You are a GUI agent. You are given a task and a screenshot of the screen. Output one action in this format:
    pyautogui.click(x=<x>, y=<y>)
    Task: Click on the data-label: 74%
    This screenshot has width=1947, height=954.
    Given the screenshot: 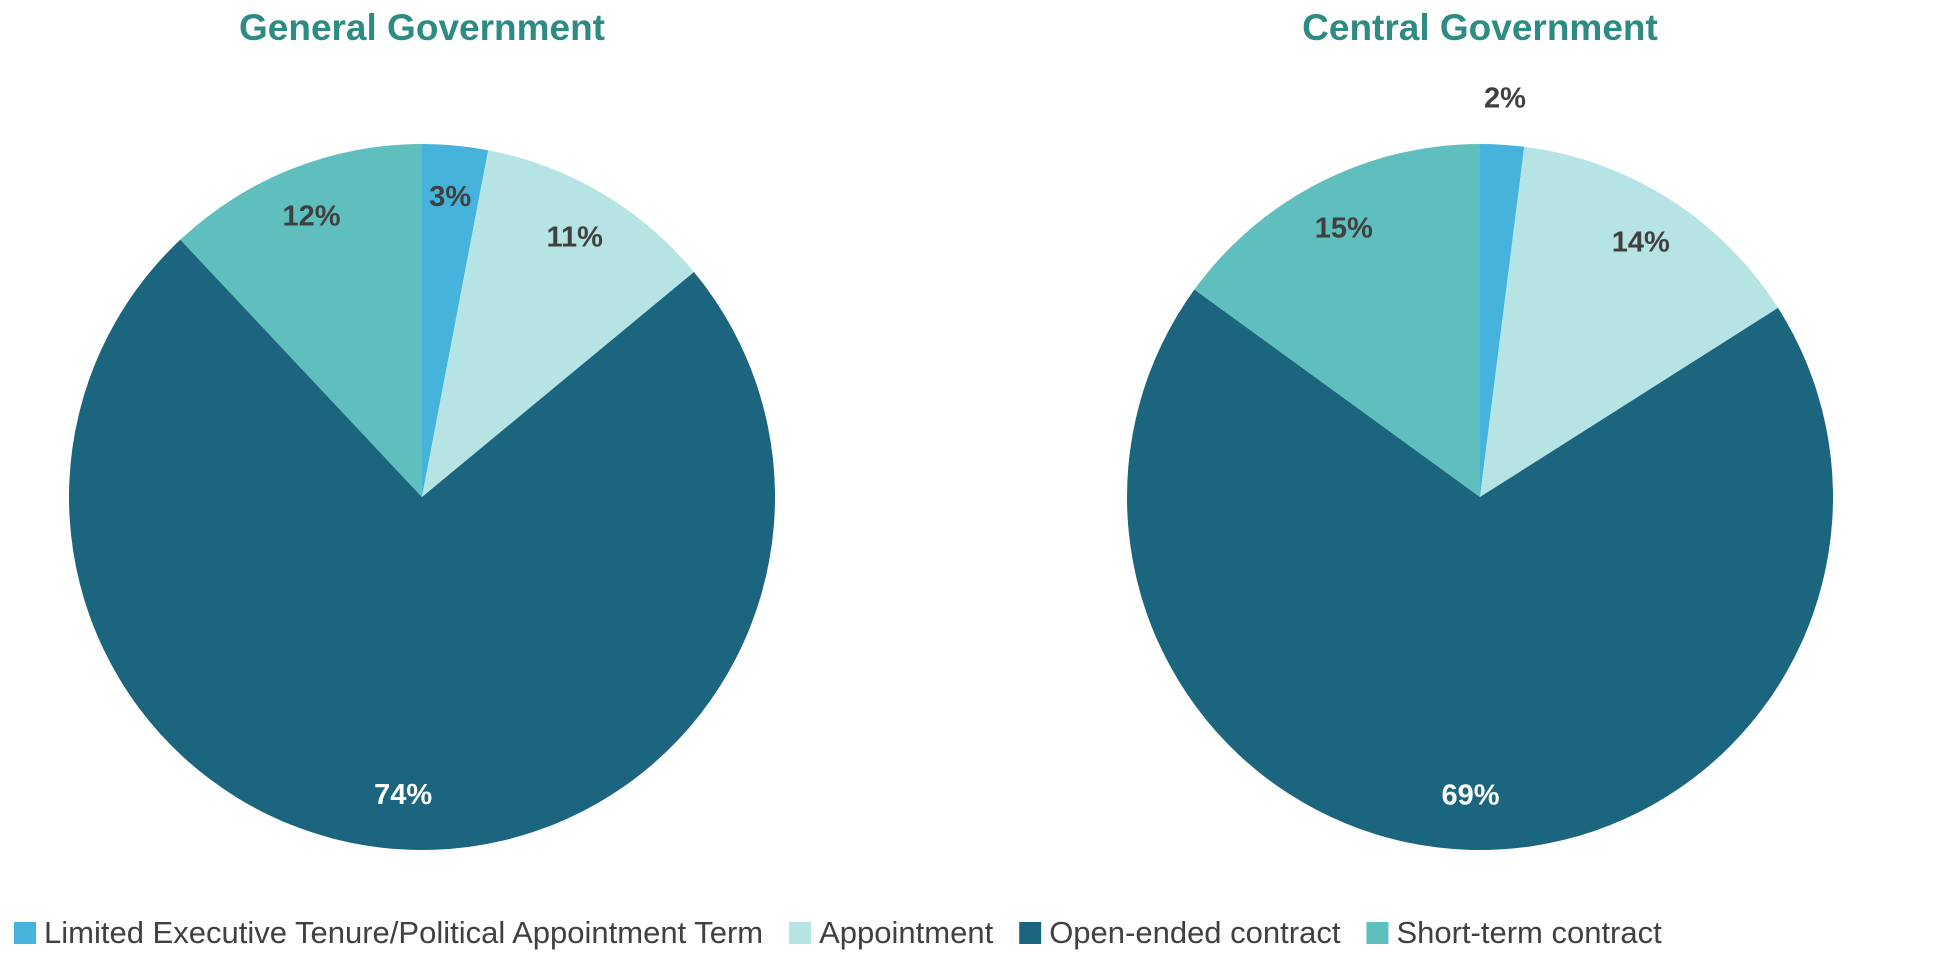 What is the action you would take?
    pyautogui.click(x=403, y=795)
    